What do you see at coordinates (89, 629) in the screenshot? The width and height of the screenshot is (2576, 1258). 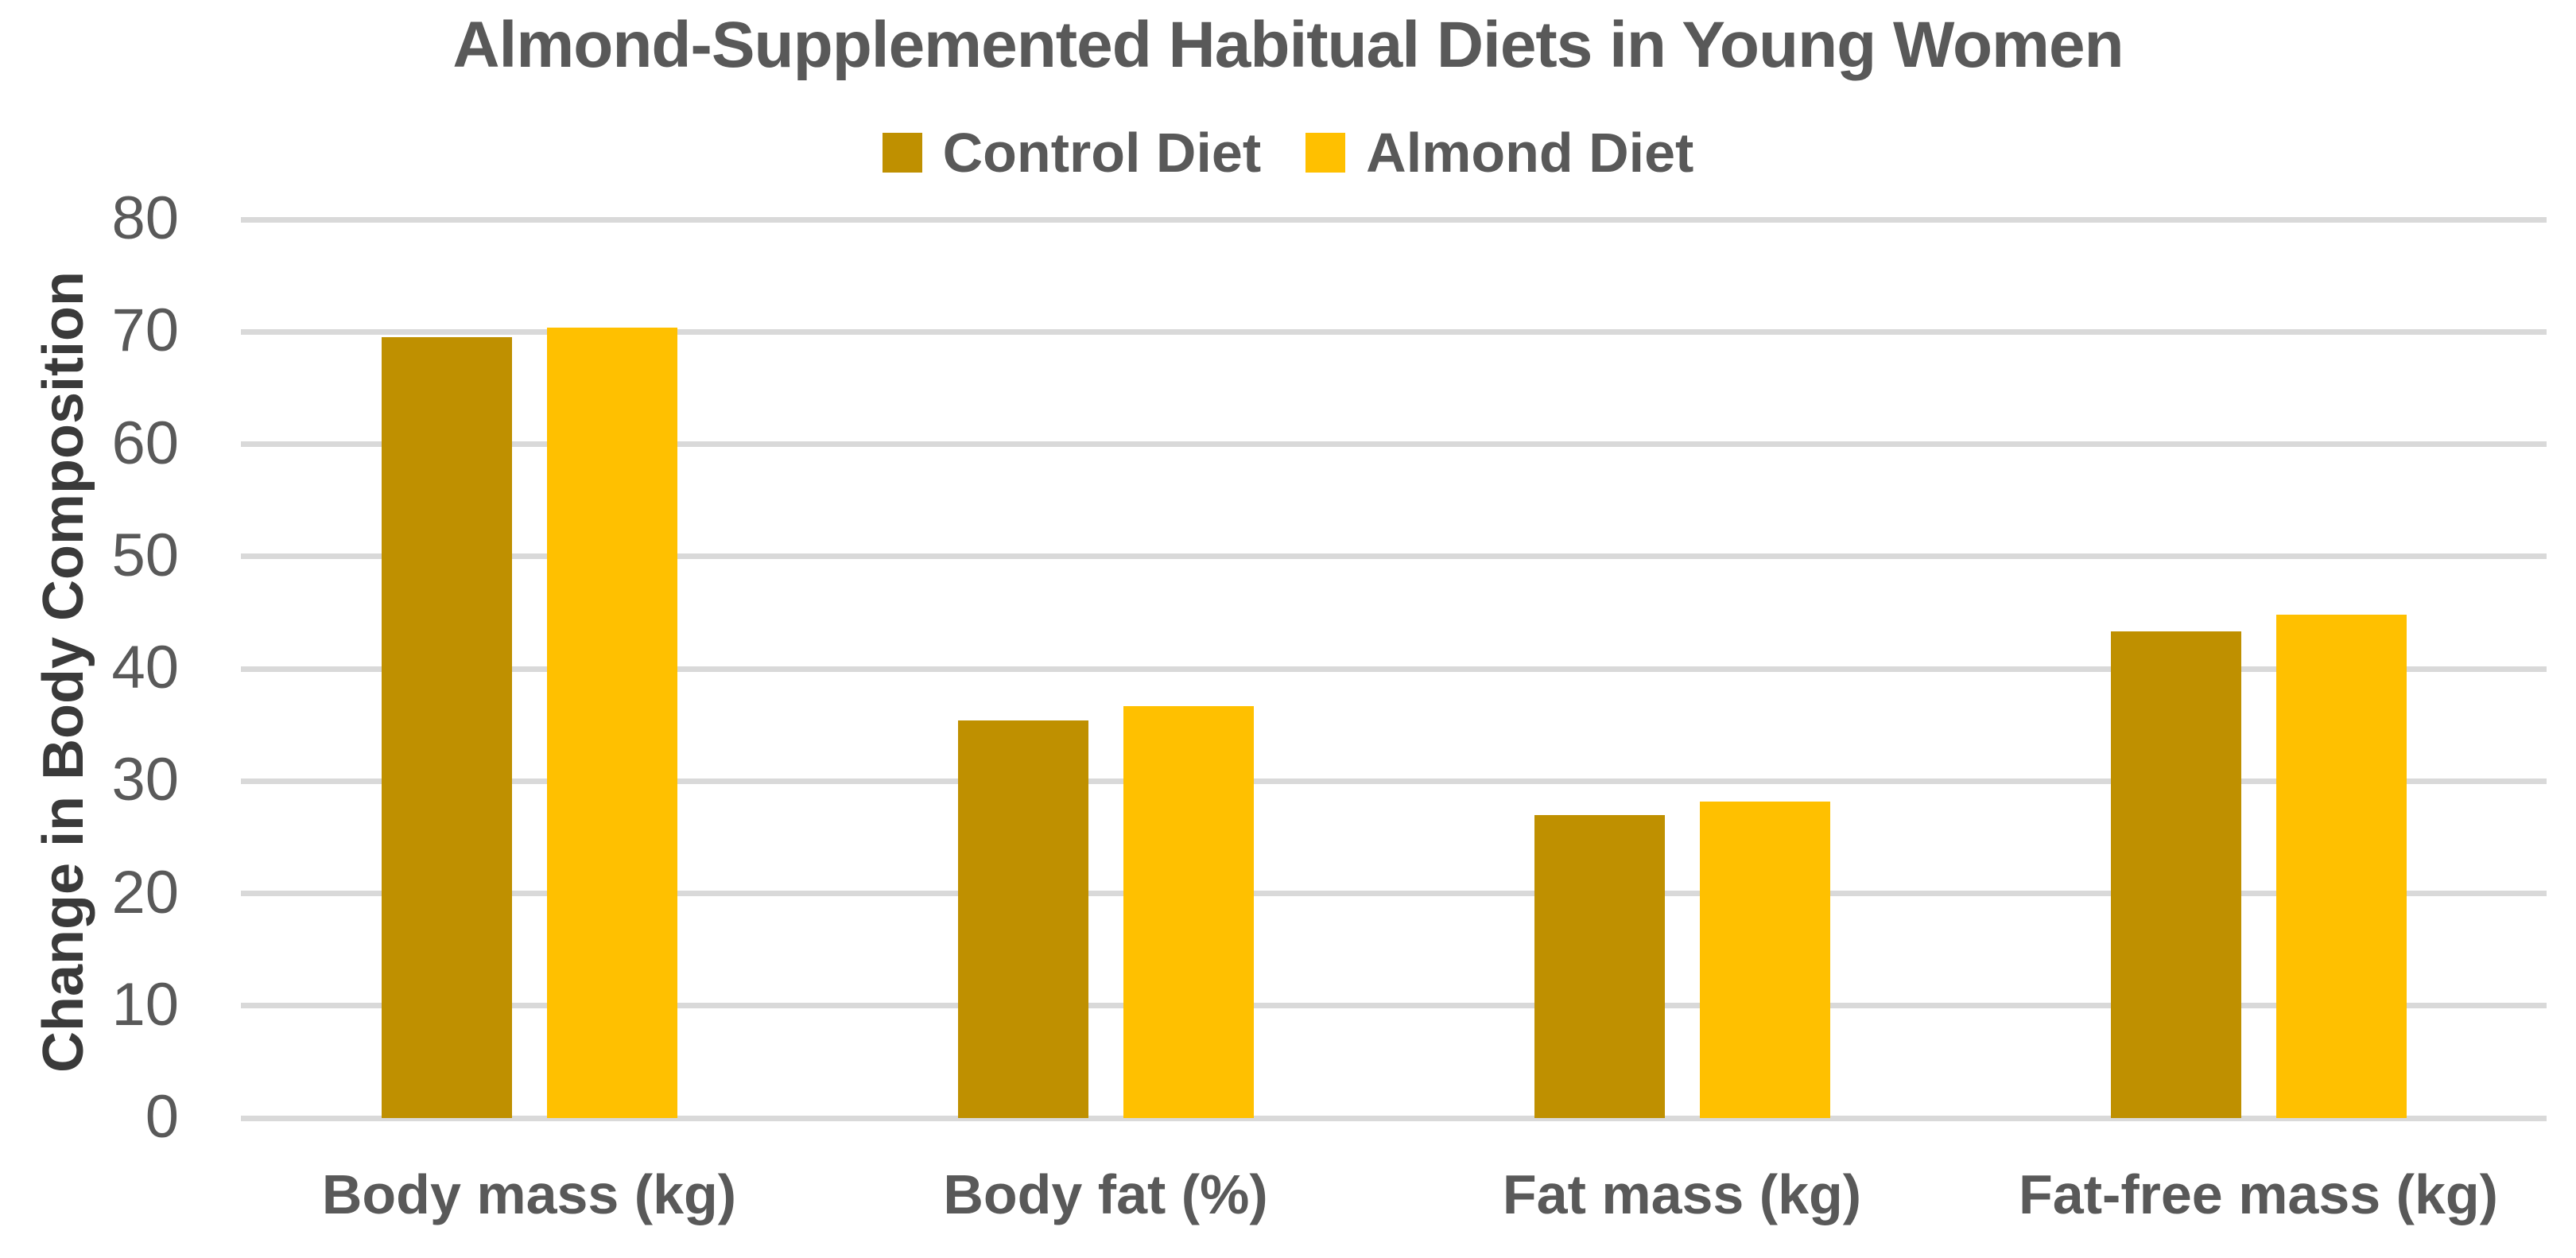 I see `y-axis-tick-labels: 0 10 20 30 40 50 60 70 80` at bounding box center [89, 629].